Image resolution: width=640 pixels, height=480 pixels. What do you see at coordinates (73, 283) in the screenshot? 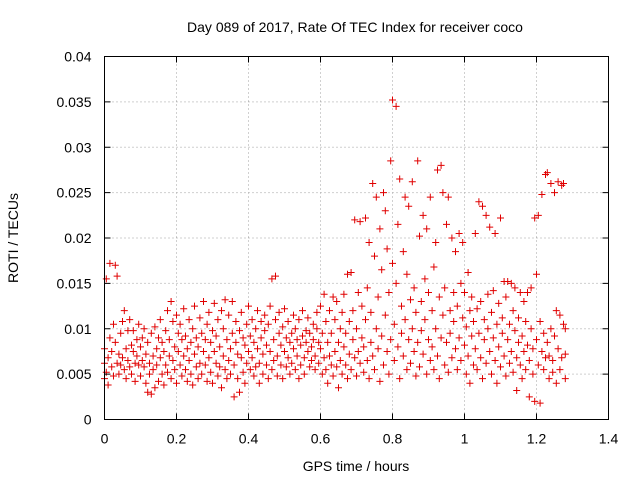
I see `y-tick-label: 0.015` at bounding box center [73, 283].